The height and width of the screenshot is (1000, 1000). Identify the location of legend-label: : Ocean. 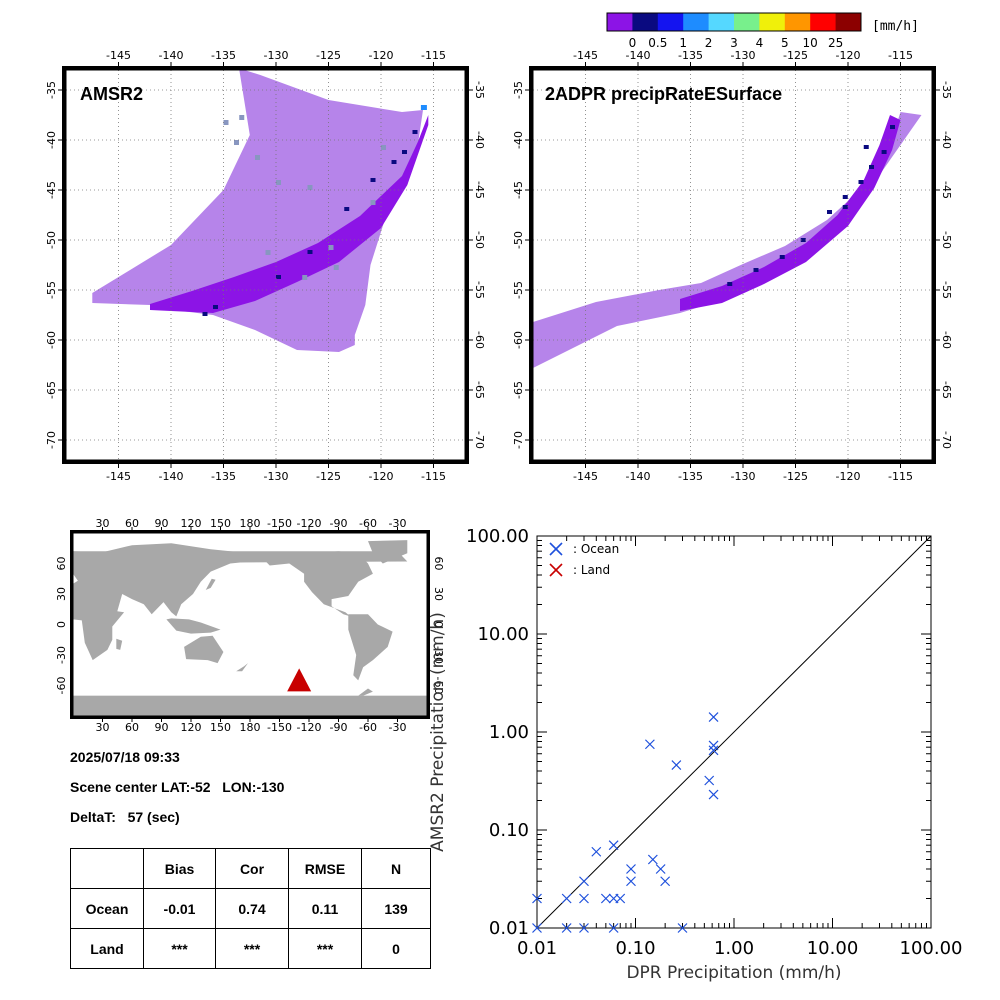
(596, 549).